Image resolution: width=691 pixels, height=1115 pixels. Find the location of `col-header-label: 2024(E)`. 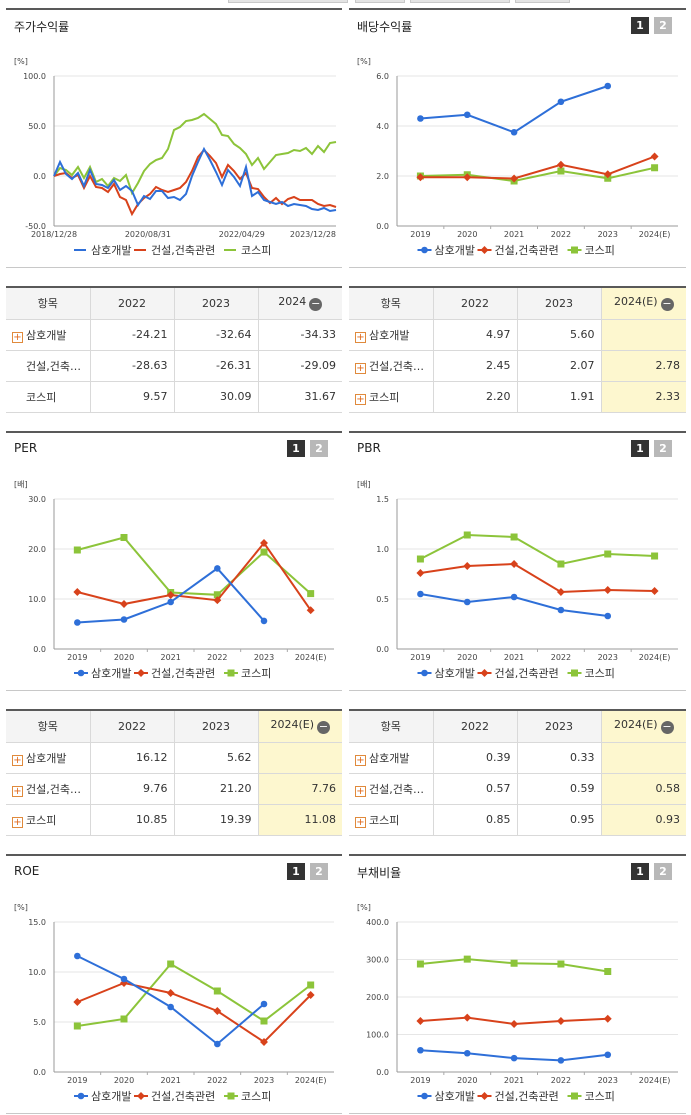

col-header-label: 2024(E) is located at coordinates (635, 725).